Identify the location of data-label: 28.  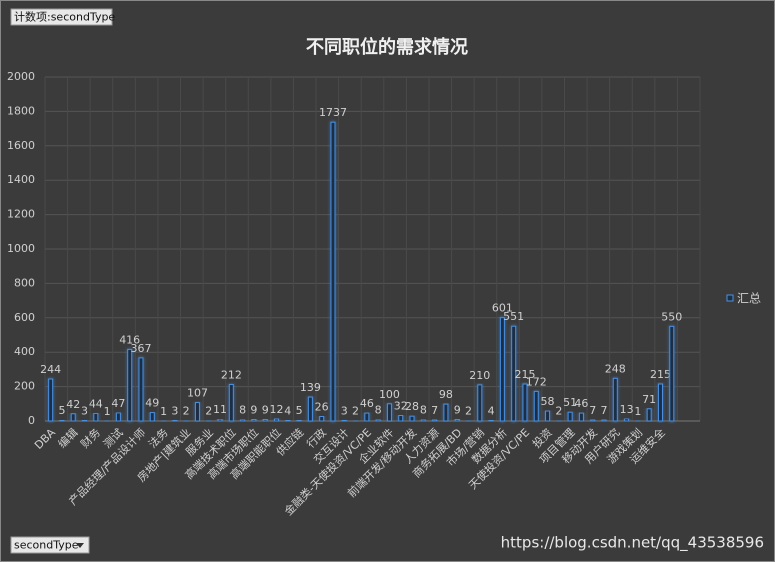
(412, 406).